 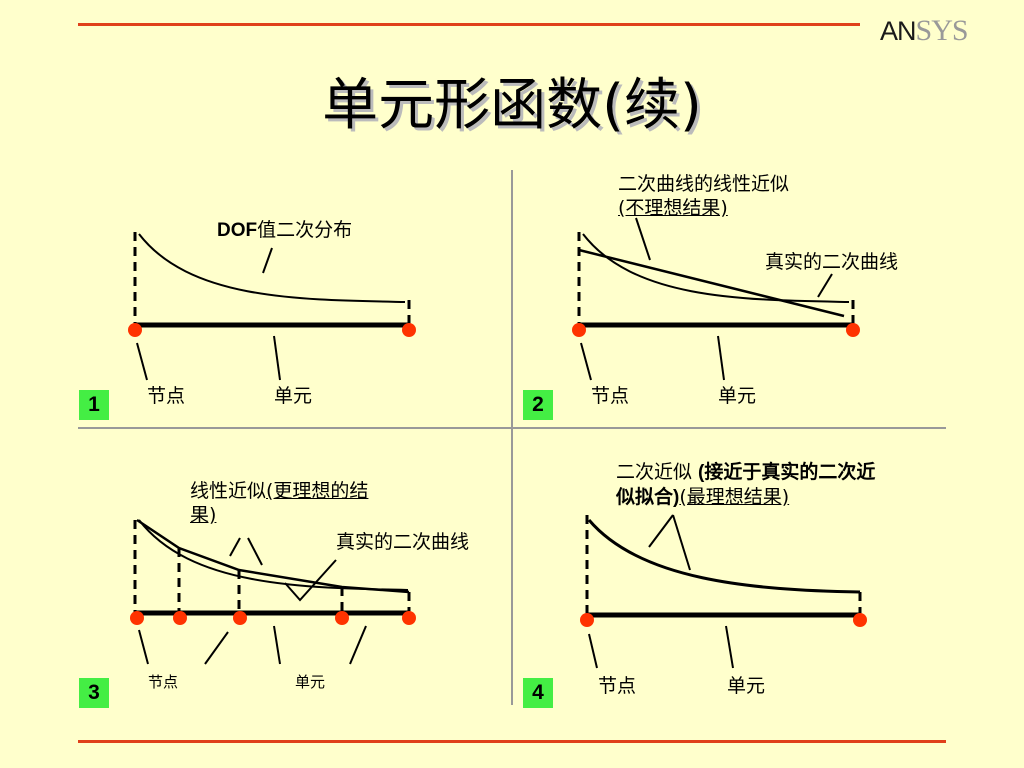 I want to click on bottom-rule, so click(x=512, y=741).